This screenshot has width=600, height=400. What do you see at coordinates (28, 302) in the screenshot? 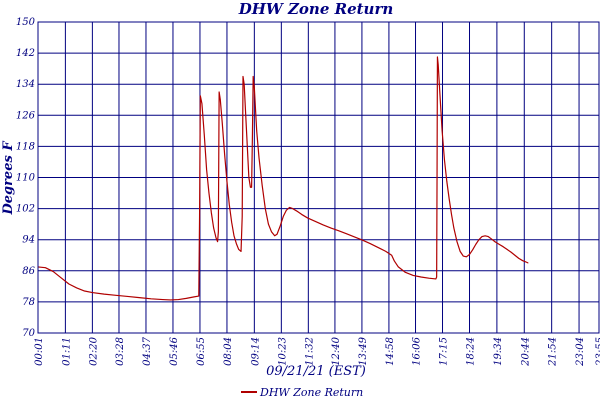
I see `y-tick-label: 78` at bounding box center [28, 302].